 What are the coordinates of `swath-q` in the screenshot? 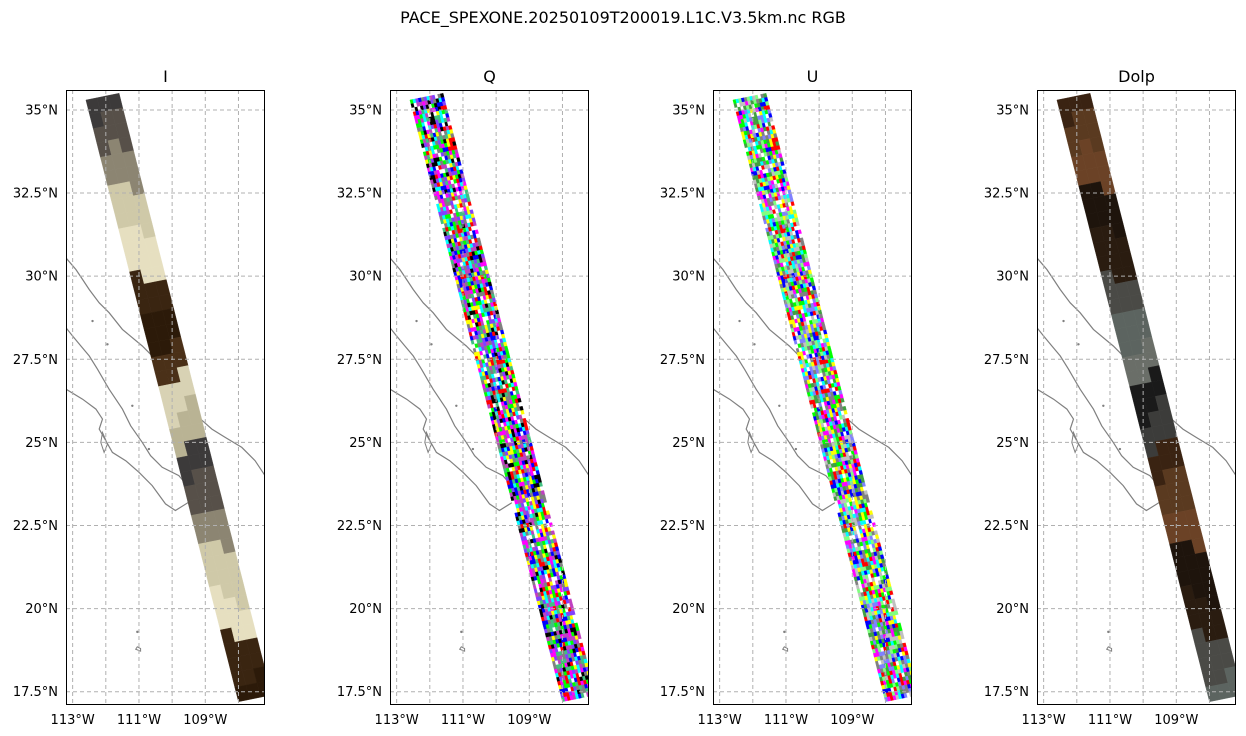 It's located at (499, 397).